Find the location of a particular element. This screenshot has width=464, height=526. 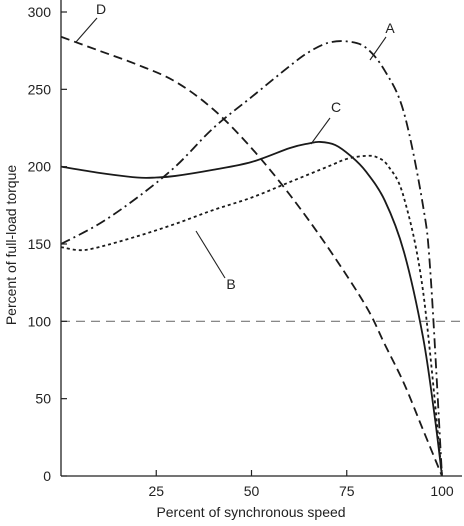

y-tick-label: 0 is located at coordinates (47, 476).